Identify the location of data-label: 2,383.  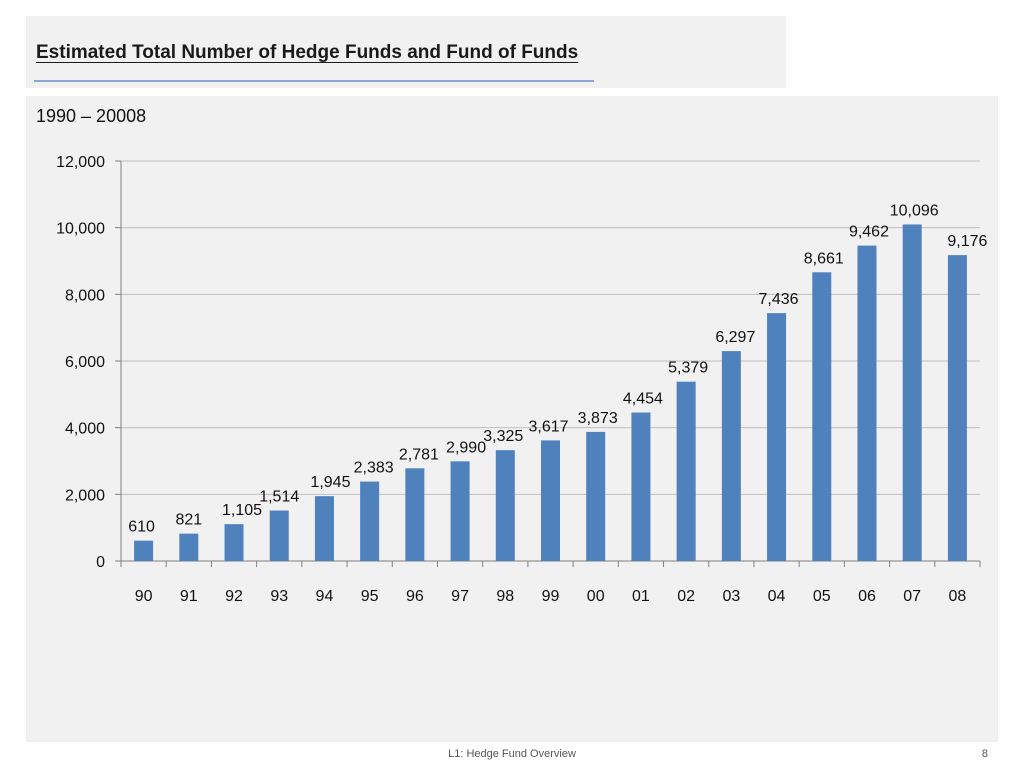
(374, 468).